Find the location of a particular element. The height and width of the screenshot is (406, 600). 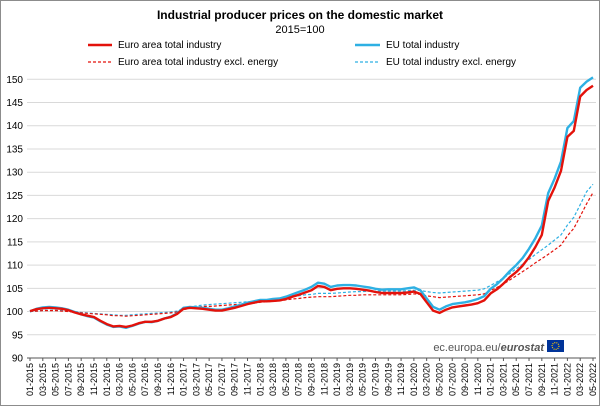

x-tick-label: 09-2016 is located at coordinates (158, 379).